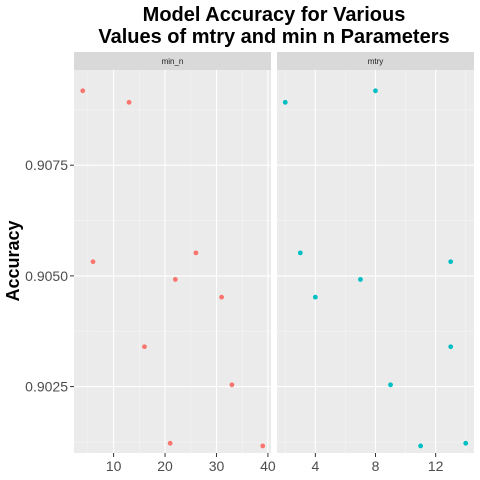 The image size is (480, 480). What do you see at coordinates (436, 466) in the screenshot?
I see `x-tick-label: 12` at bounding box center [436, 466].